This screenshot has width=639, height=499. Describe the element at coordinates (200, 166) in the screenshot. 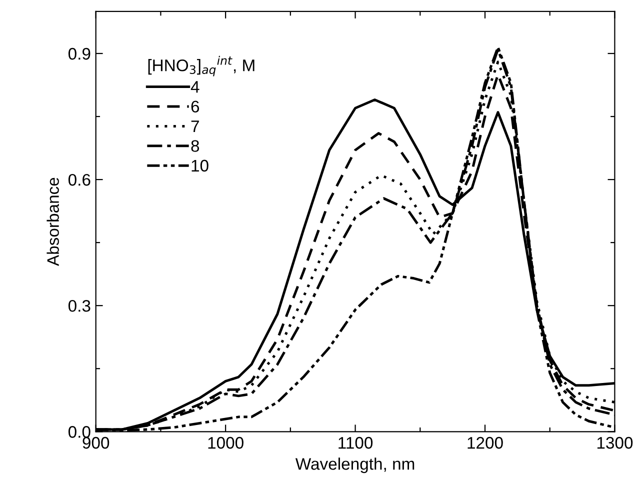

I see `legend-label: 10` at that location.